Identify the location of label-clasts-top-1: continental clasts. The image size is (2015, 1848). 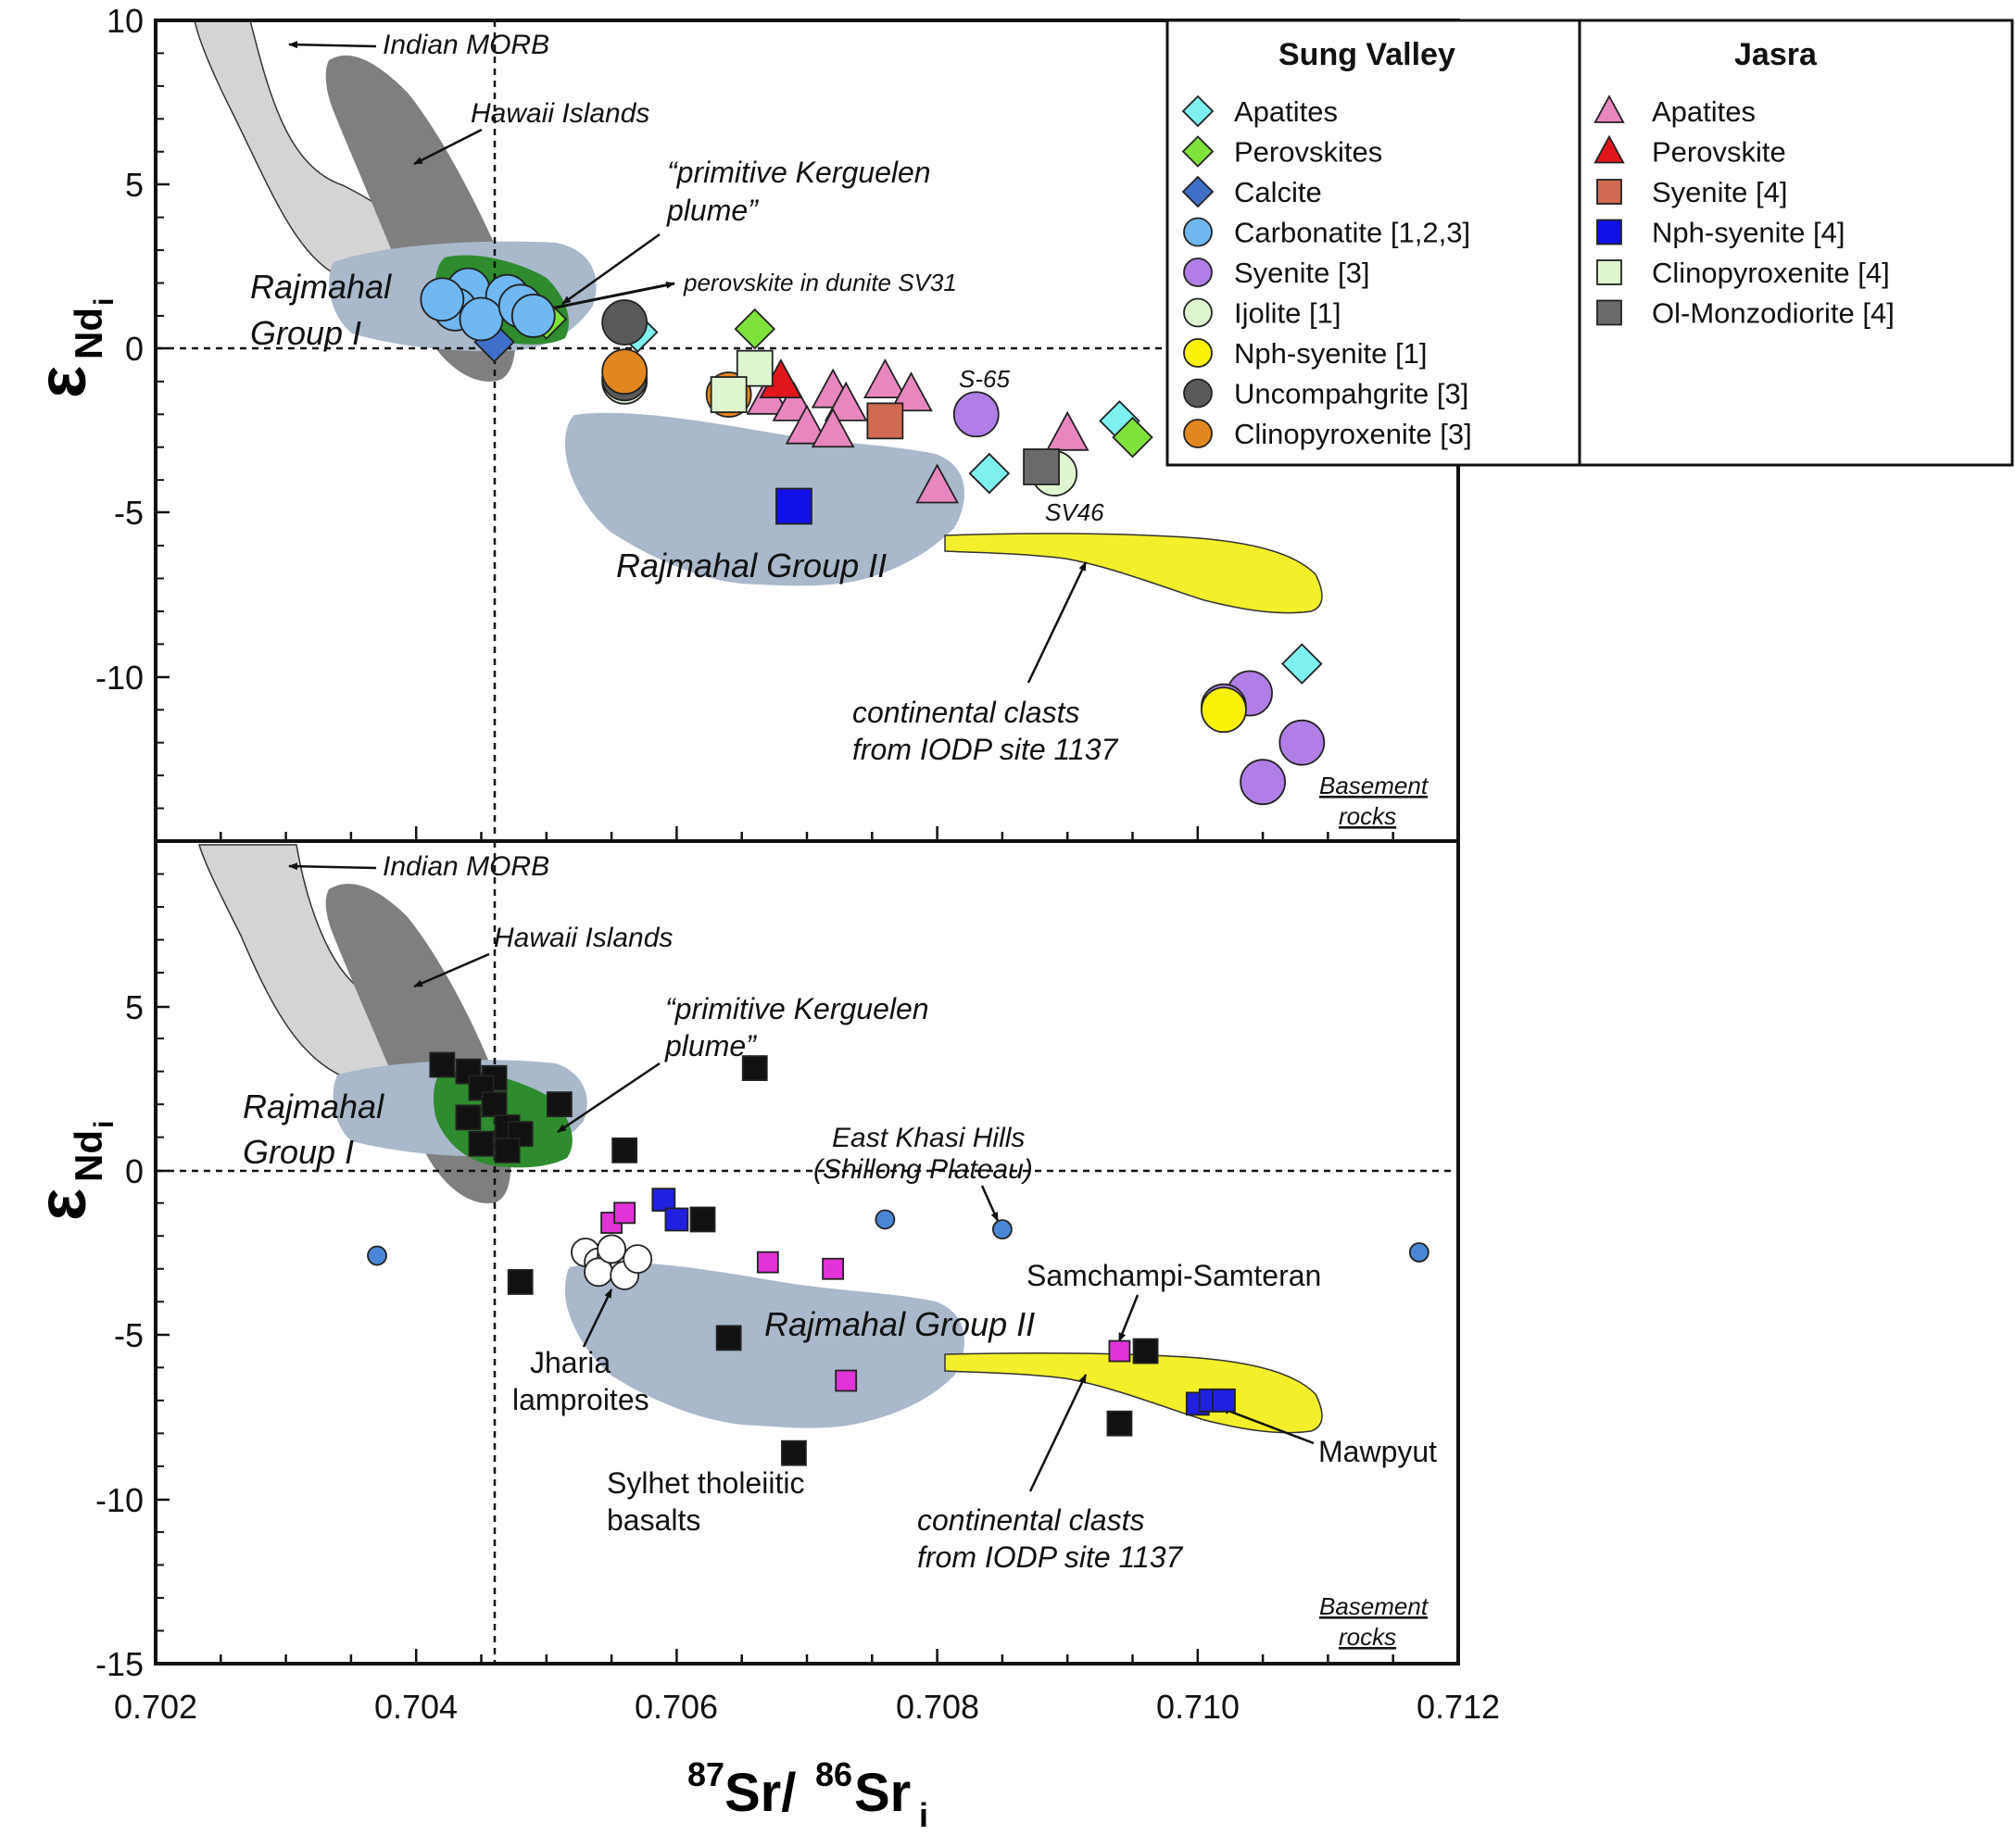
(965, 712).